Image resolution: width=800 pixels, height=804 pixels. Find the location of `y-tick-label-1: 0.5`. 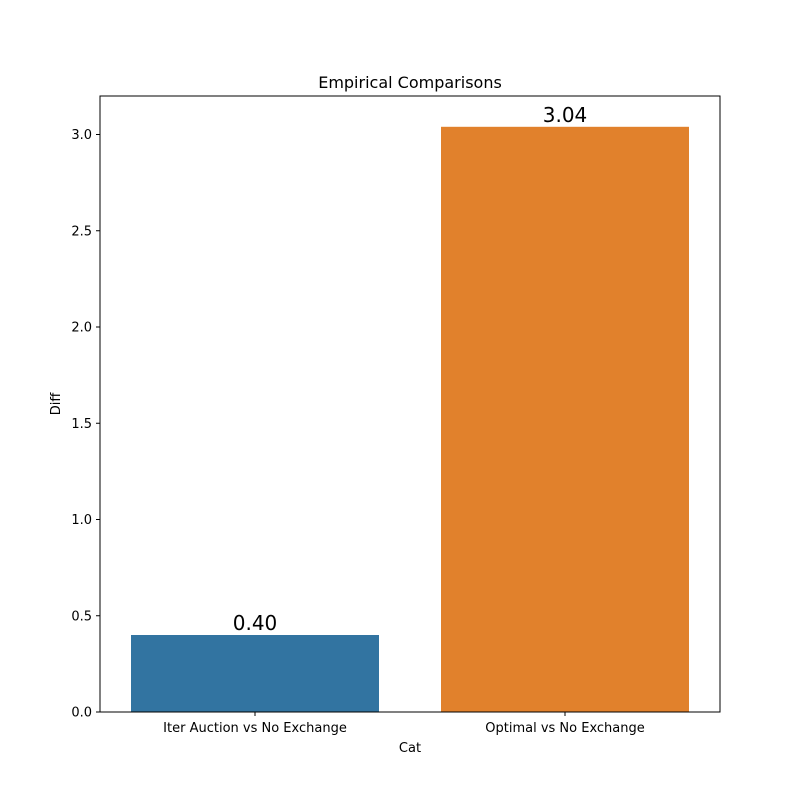

y-tick-label-1: 0.5 is located at coordinates (81, 616).